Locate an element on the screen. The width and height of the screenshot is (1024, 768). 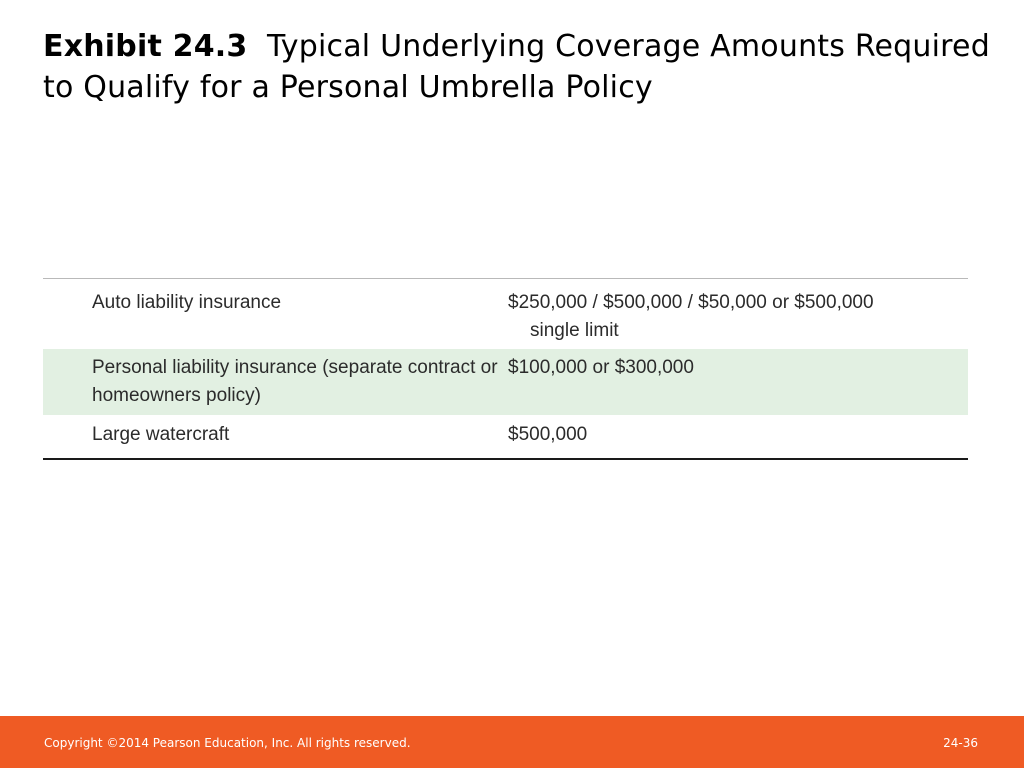
coverage-type-cell: Auto liability insurance is located at coordinates (187, 302).